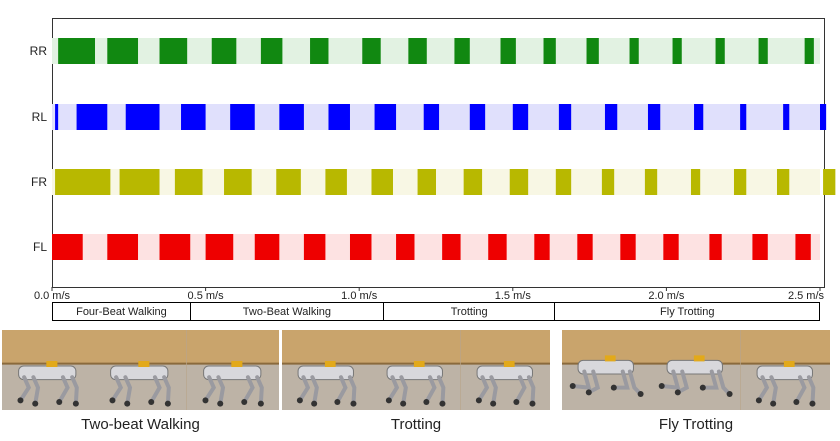 The width and height of the screenshot is (840, 441). I want to click on caption-two-beat-walking: Two-beat Walking, so click(140, 424).